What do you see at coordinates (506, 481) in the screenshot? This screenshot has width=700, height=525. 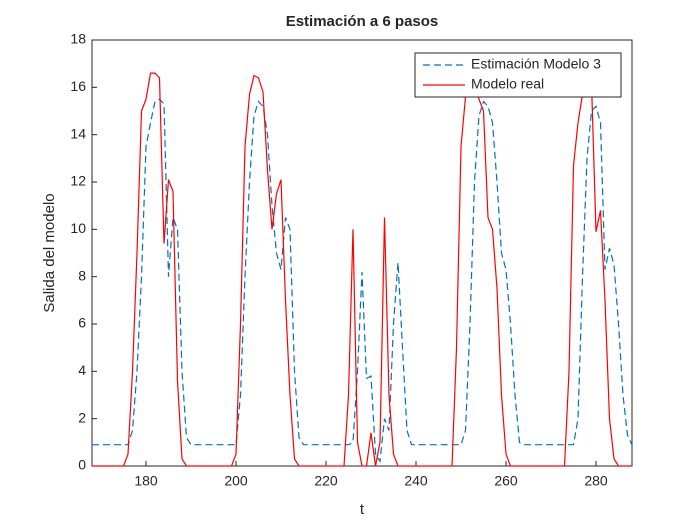 I see `x-tick-label: 260` at bounding box center [506, 481].